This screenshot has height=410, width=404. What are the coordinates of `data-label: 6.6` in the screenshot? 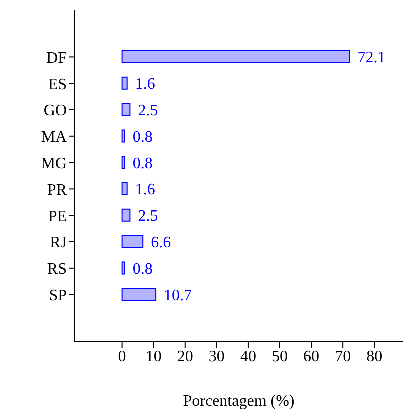 It's located at (161, 243).